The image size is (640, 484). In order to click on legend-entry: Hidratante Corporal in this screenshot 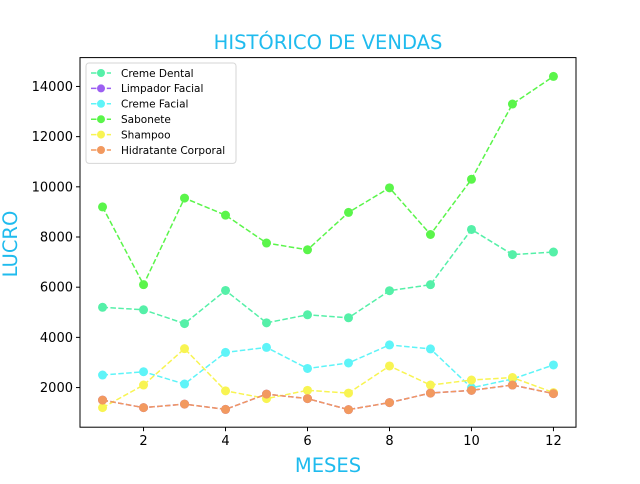, I will do `click(158, 151)`.